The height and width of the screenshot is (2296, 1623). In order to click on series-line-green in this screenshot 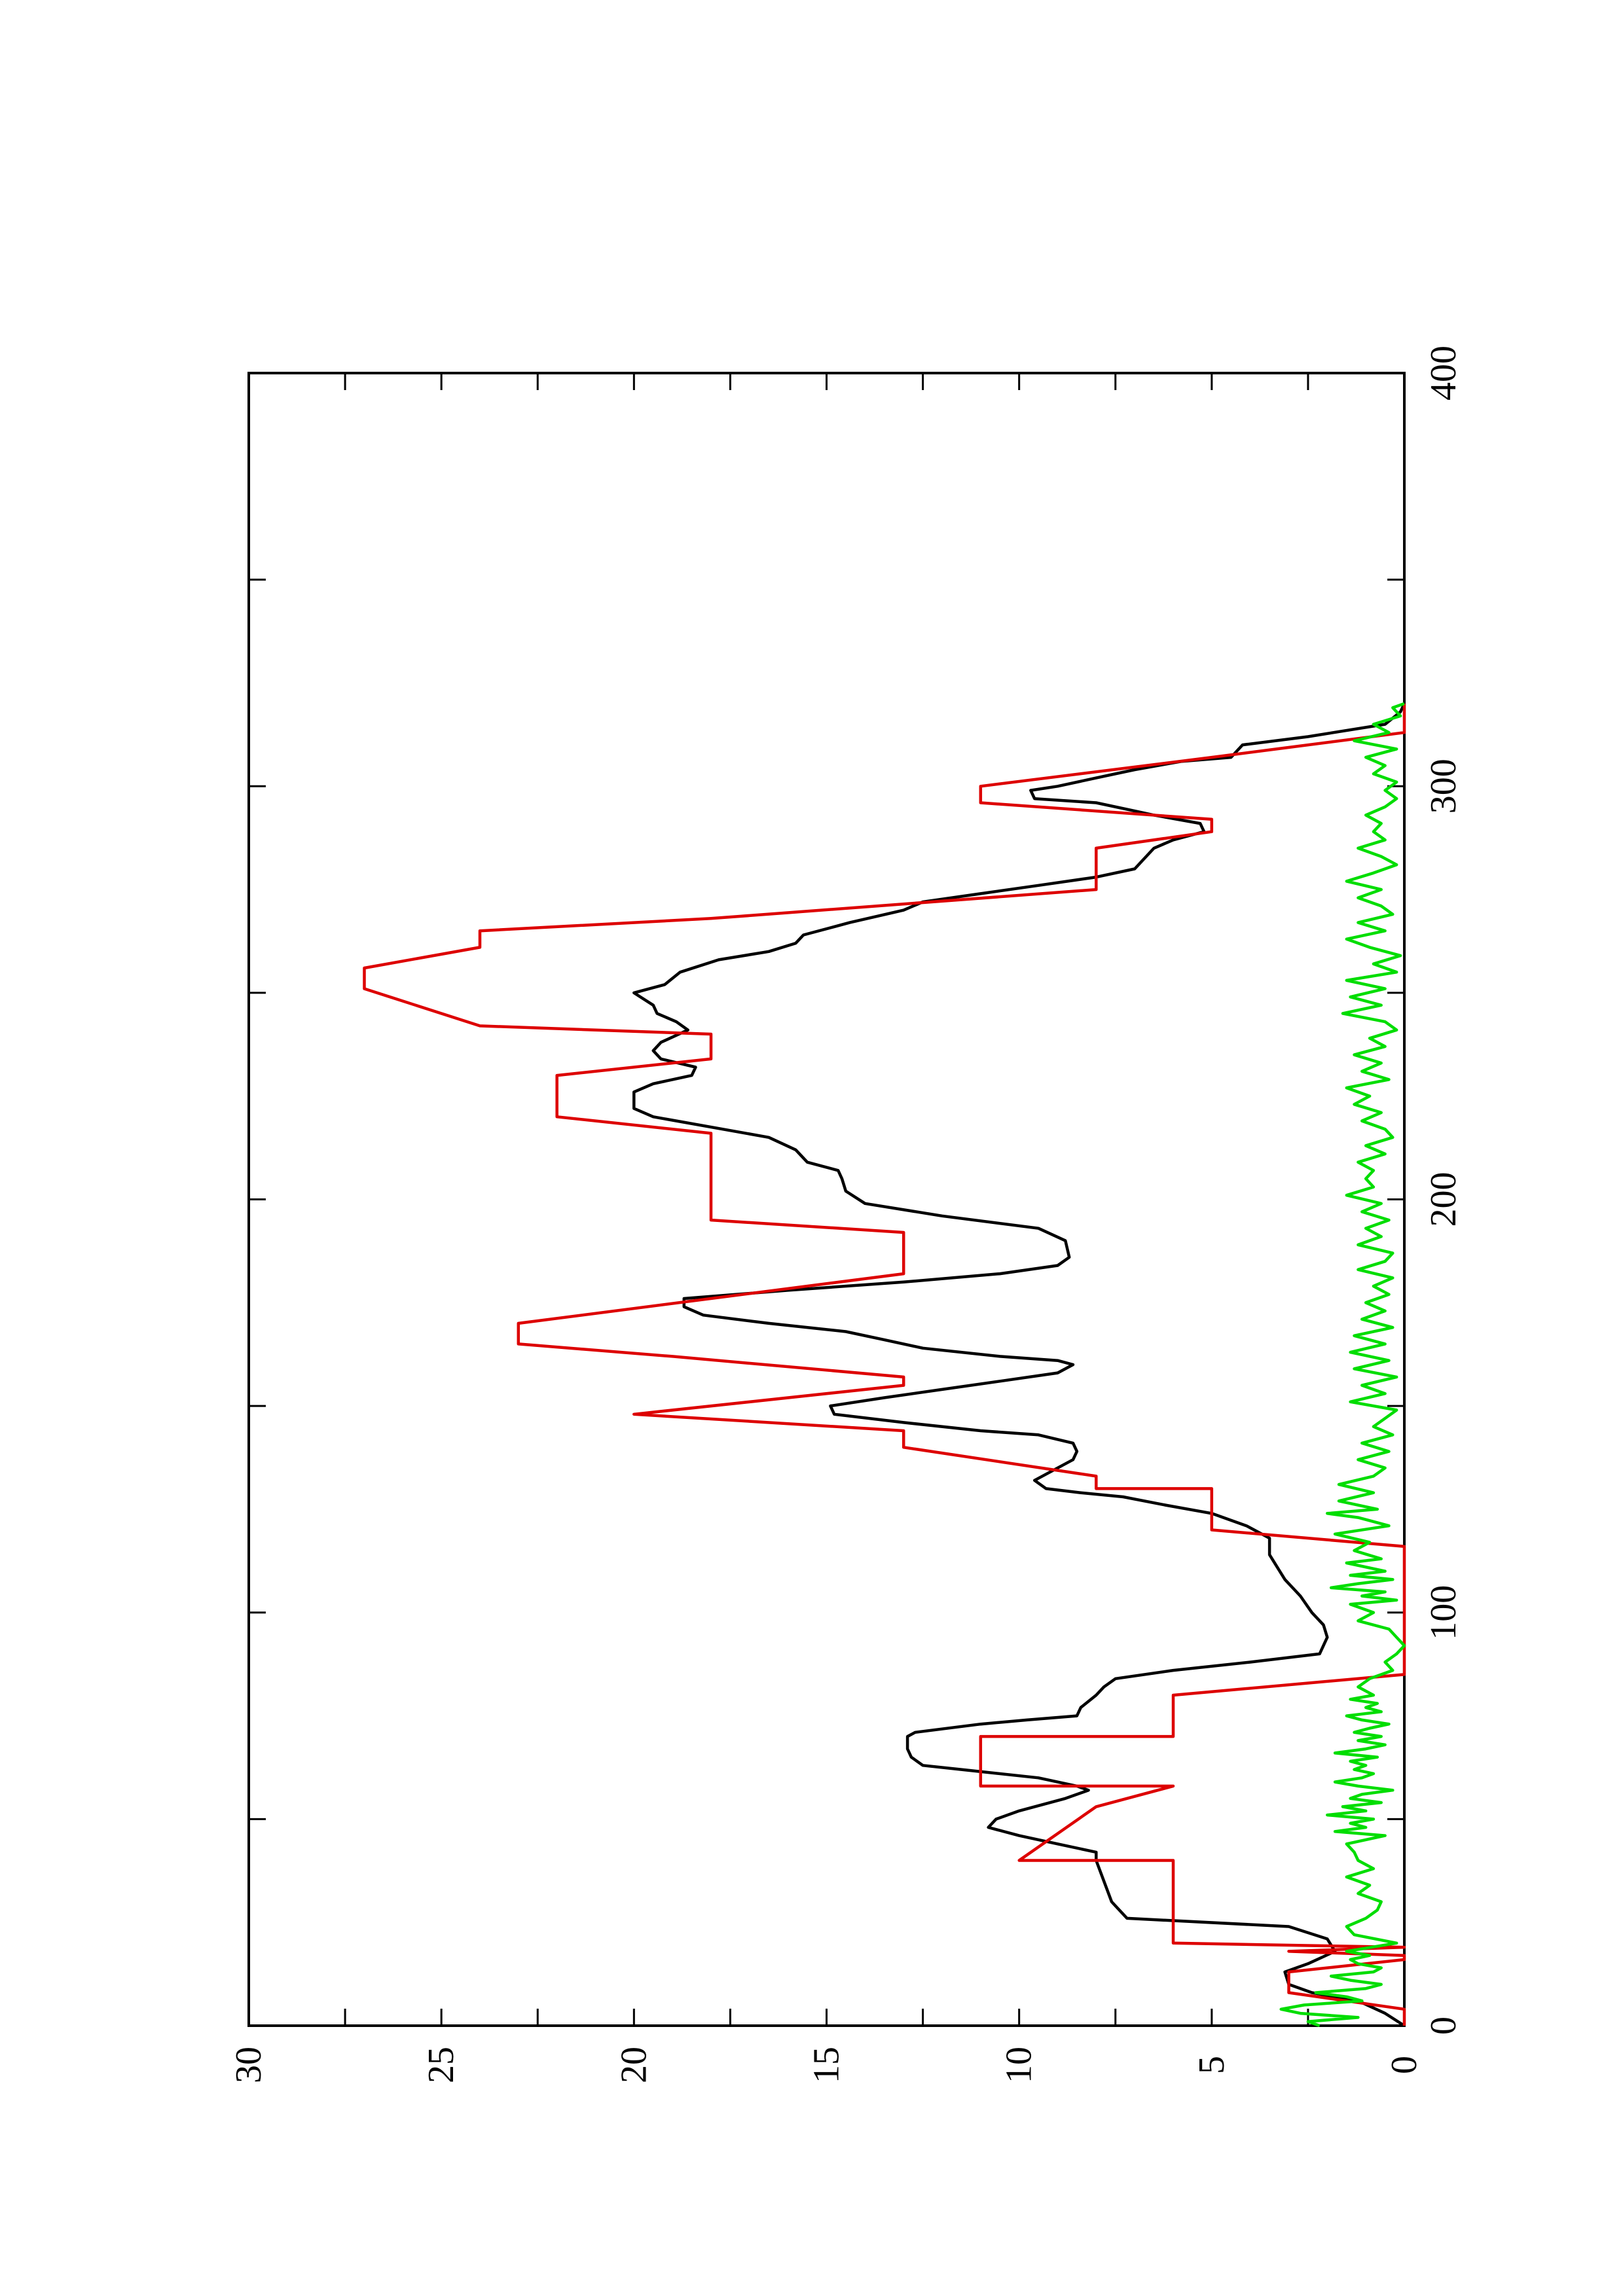, I will do `click(1342, 1365)`.